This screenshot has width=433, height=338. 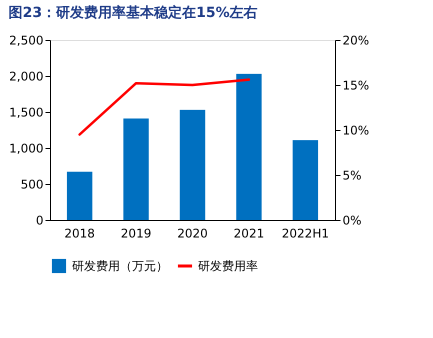 I want to click on x-tick-label: 2020, so click(x=192, y=233).